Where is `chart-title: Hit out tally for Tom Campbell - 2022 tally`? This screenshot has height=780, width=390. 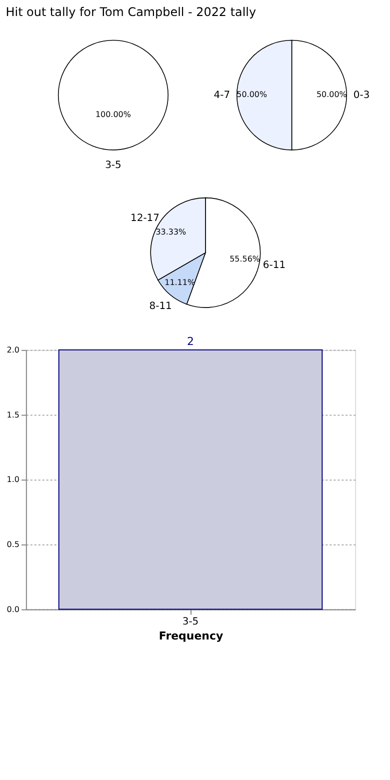
chart-title: Hit out tally for Tom Campbell - 2022 tally is located at coordinates (131, 11).